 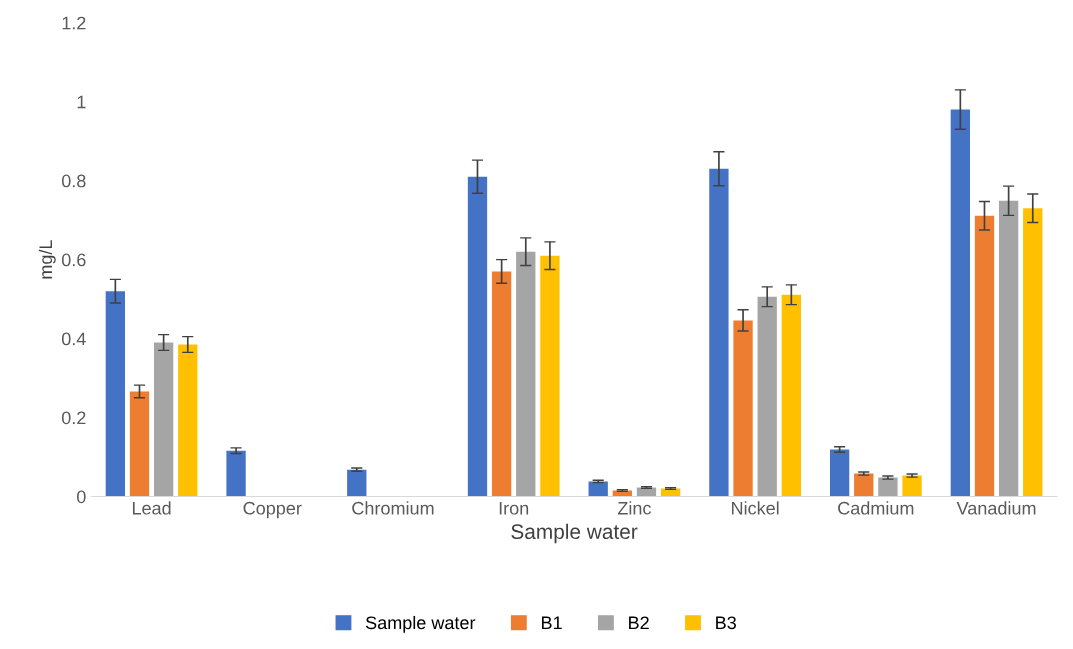 I want to click on x-tick-label: Copper, so click(x=272, y=510).